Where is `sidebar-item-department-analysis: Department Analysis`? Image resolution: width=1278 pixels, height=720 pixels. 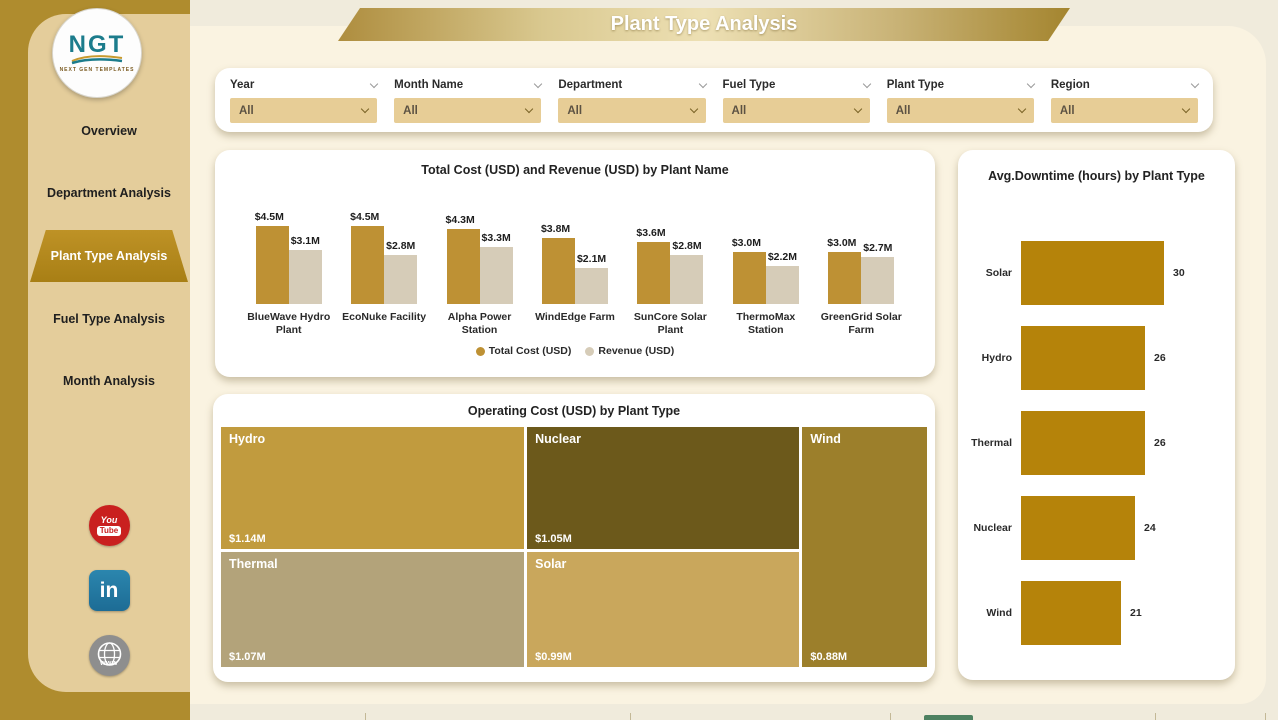
sidebar-item-department-analysis: Department Analysis is located at coordinates (95, 193).